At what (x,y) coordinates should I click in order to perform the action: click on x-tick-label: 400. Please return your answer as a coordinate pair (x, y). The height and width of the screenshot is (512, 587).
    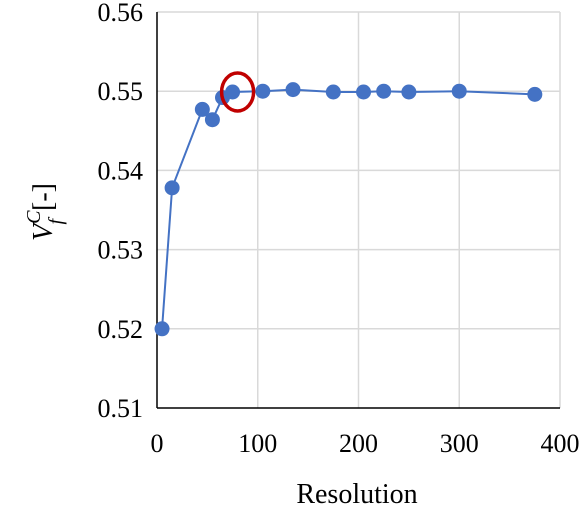
    Looking at the image, I should click on (560, 443).